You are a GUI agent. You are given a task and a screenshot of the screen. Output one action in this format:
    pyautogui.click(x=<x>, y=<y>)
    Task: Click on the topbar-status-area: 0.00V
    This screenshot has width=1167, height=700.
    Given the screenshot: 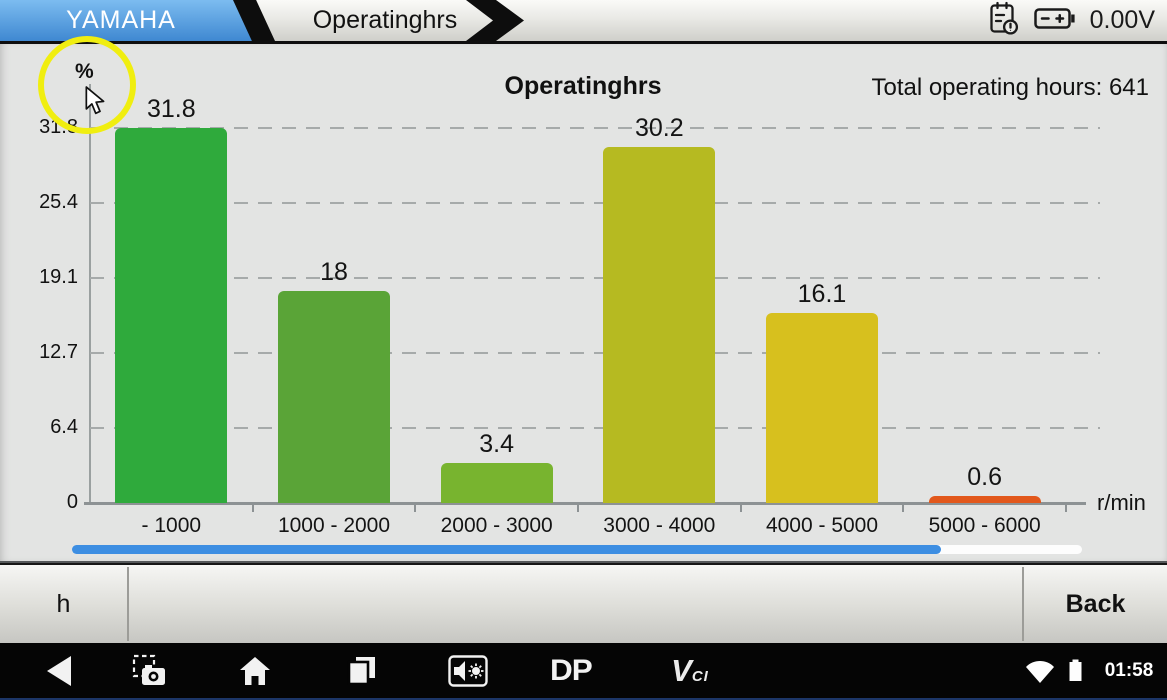 What is the action you would take?
    pyautogui.click(x=1072, y=20)
    